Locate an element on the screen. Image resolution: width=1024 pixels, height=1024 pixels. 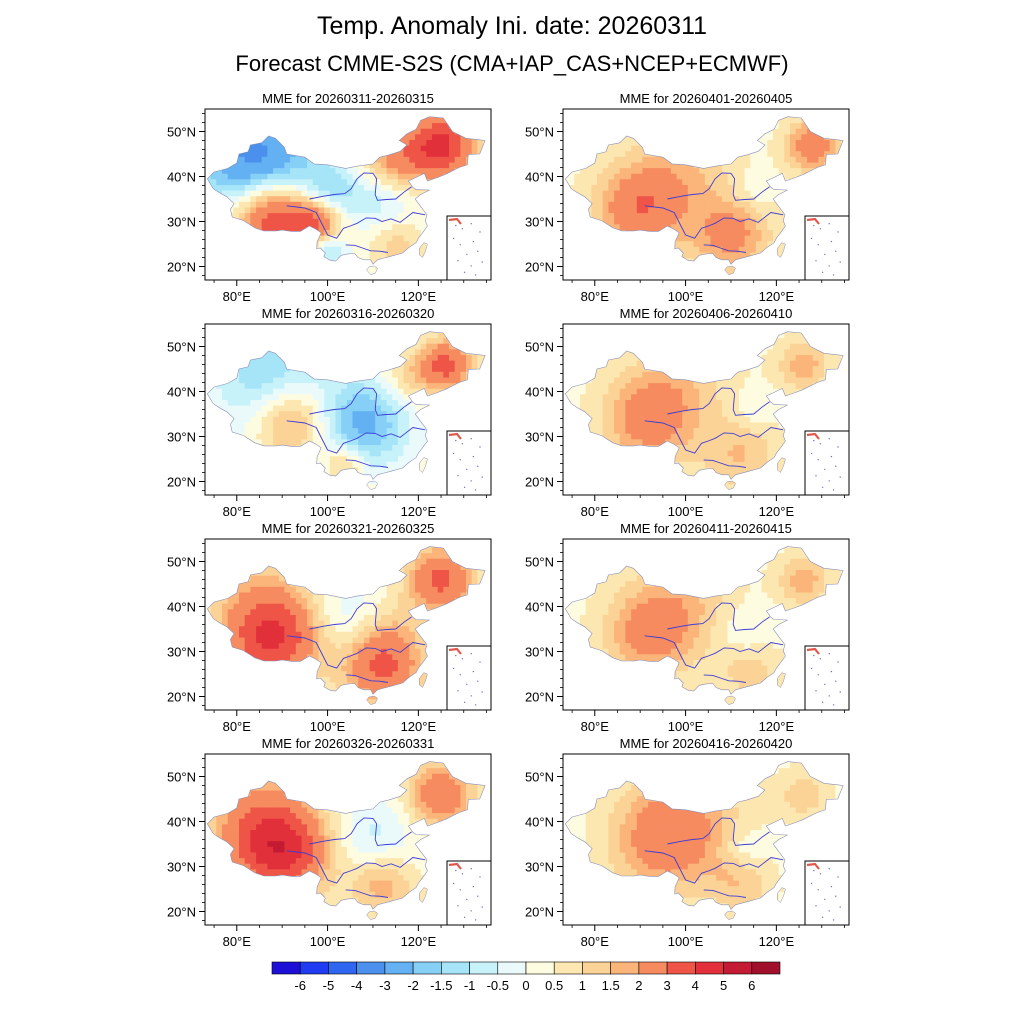
colorbar-label: -1 is located at coordinates (470, 985).